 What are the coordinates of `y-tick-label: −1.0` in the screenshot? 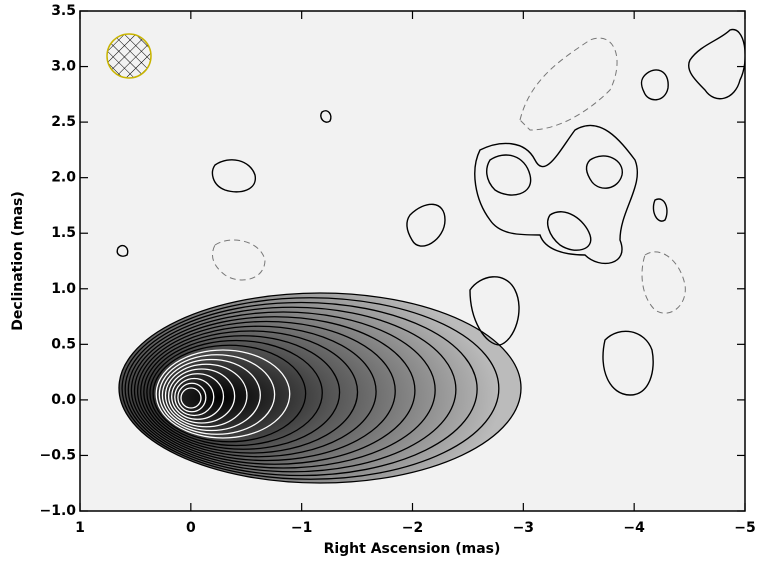 It's located at (57, 511).